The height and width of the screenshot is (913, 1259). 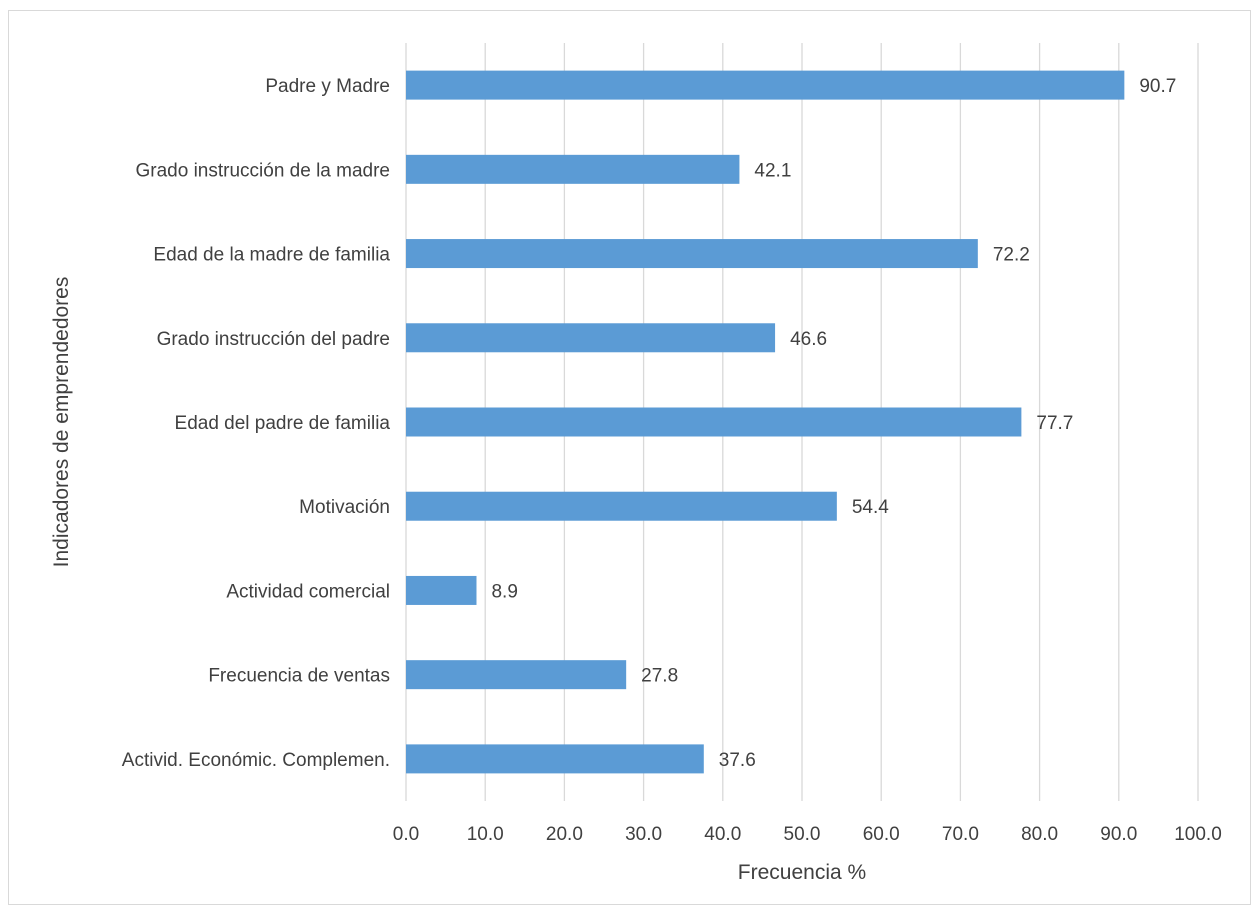 I want to click on data-label: 46.6, so click(x=808, y=339).